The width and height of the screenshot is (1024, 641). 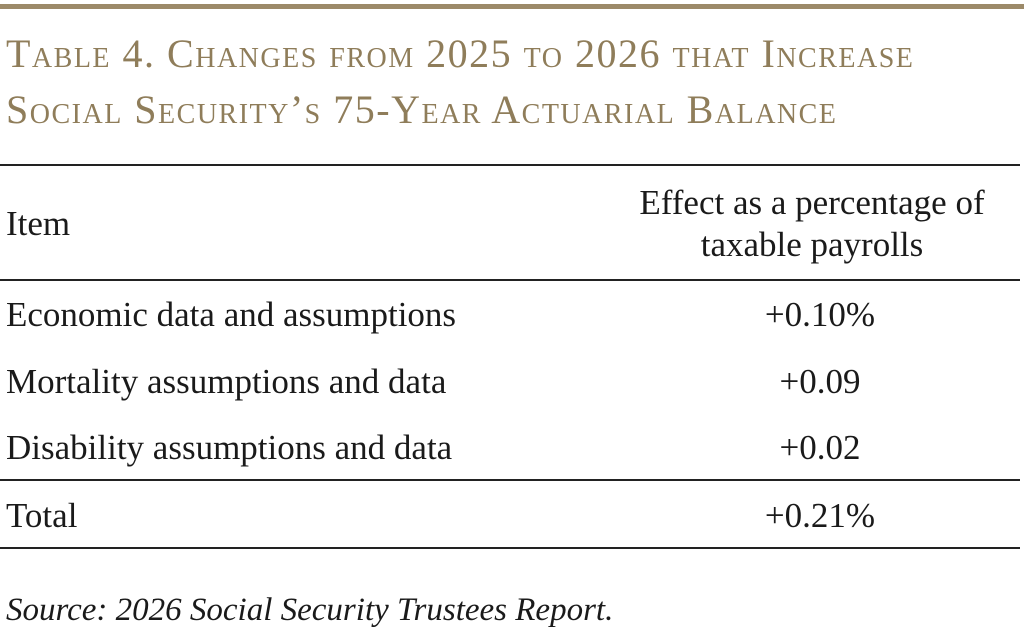 I want to click on header-rule, so click(x=510, y=280).